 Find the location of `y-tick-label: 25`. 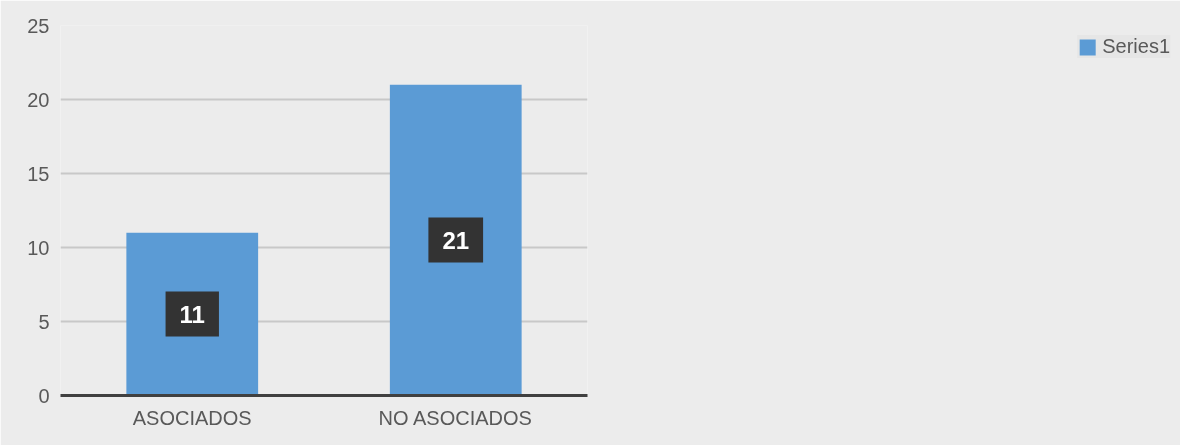

y-tick-label: 25 is located at coordinates (38, 25).